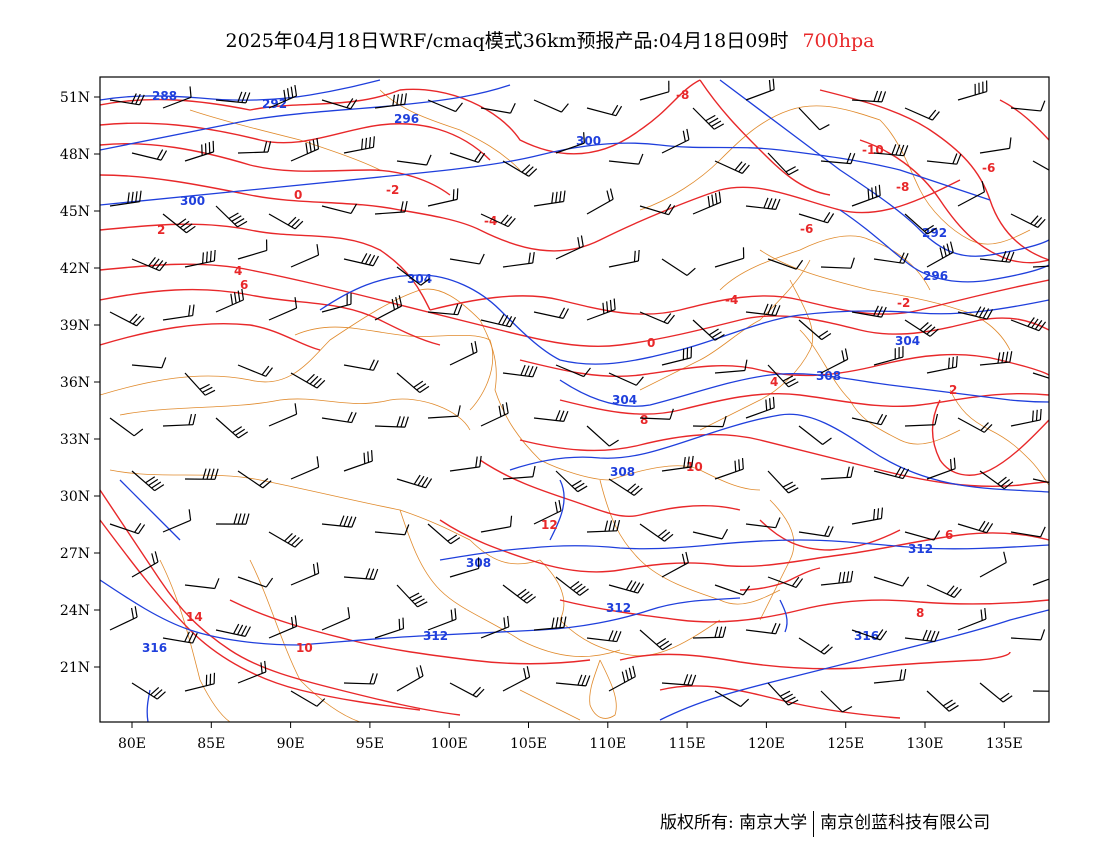 Image resolution: width=1100 pixels, height=850 pixels. Describe the element at coordinates (828, 376) in the screenshot. I see `height-label: 308` at that location.